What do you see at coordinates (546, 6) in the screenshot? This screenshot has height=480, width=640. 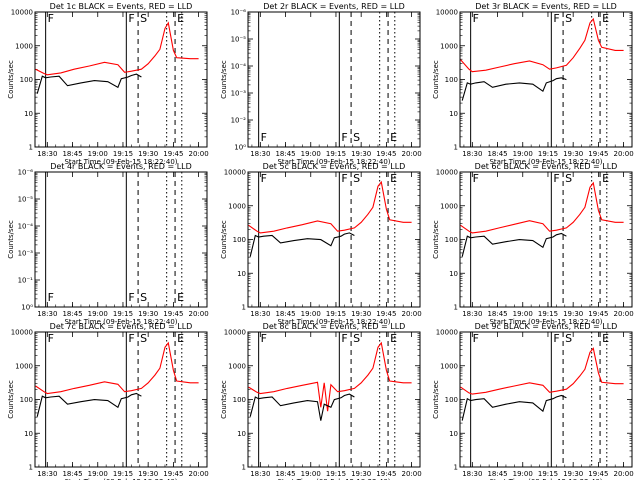 I see `panel-title: Det 3r BLACK = Events, RED = LLD` at bounding box center [546, 6].